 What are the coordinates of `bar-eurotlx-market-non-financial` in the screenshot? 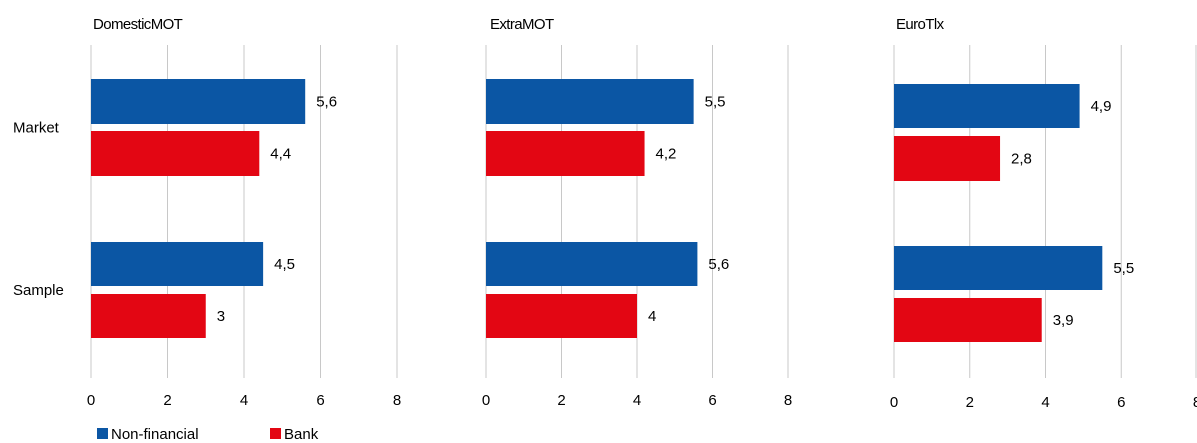 It's located at (987, 106).